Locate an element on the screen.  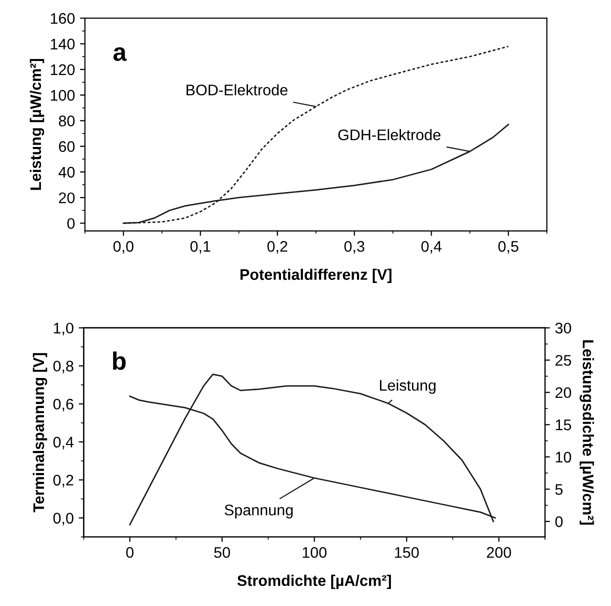
y2-tick-label: 0 is located at coordinates (559, 522).